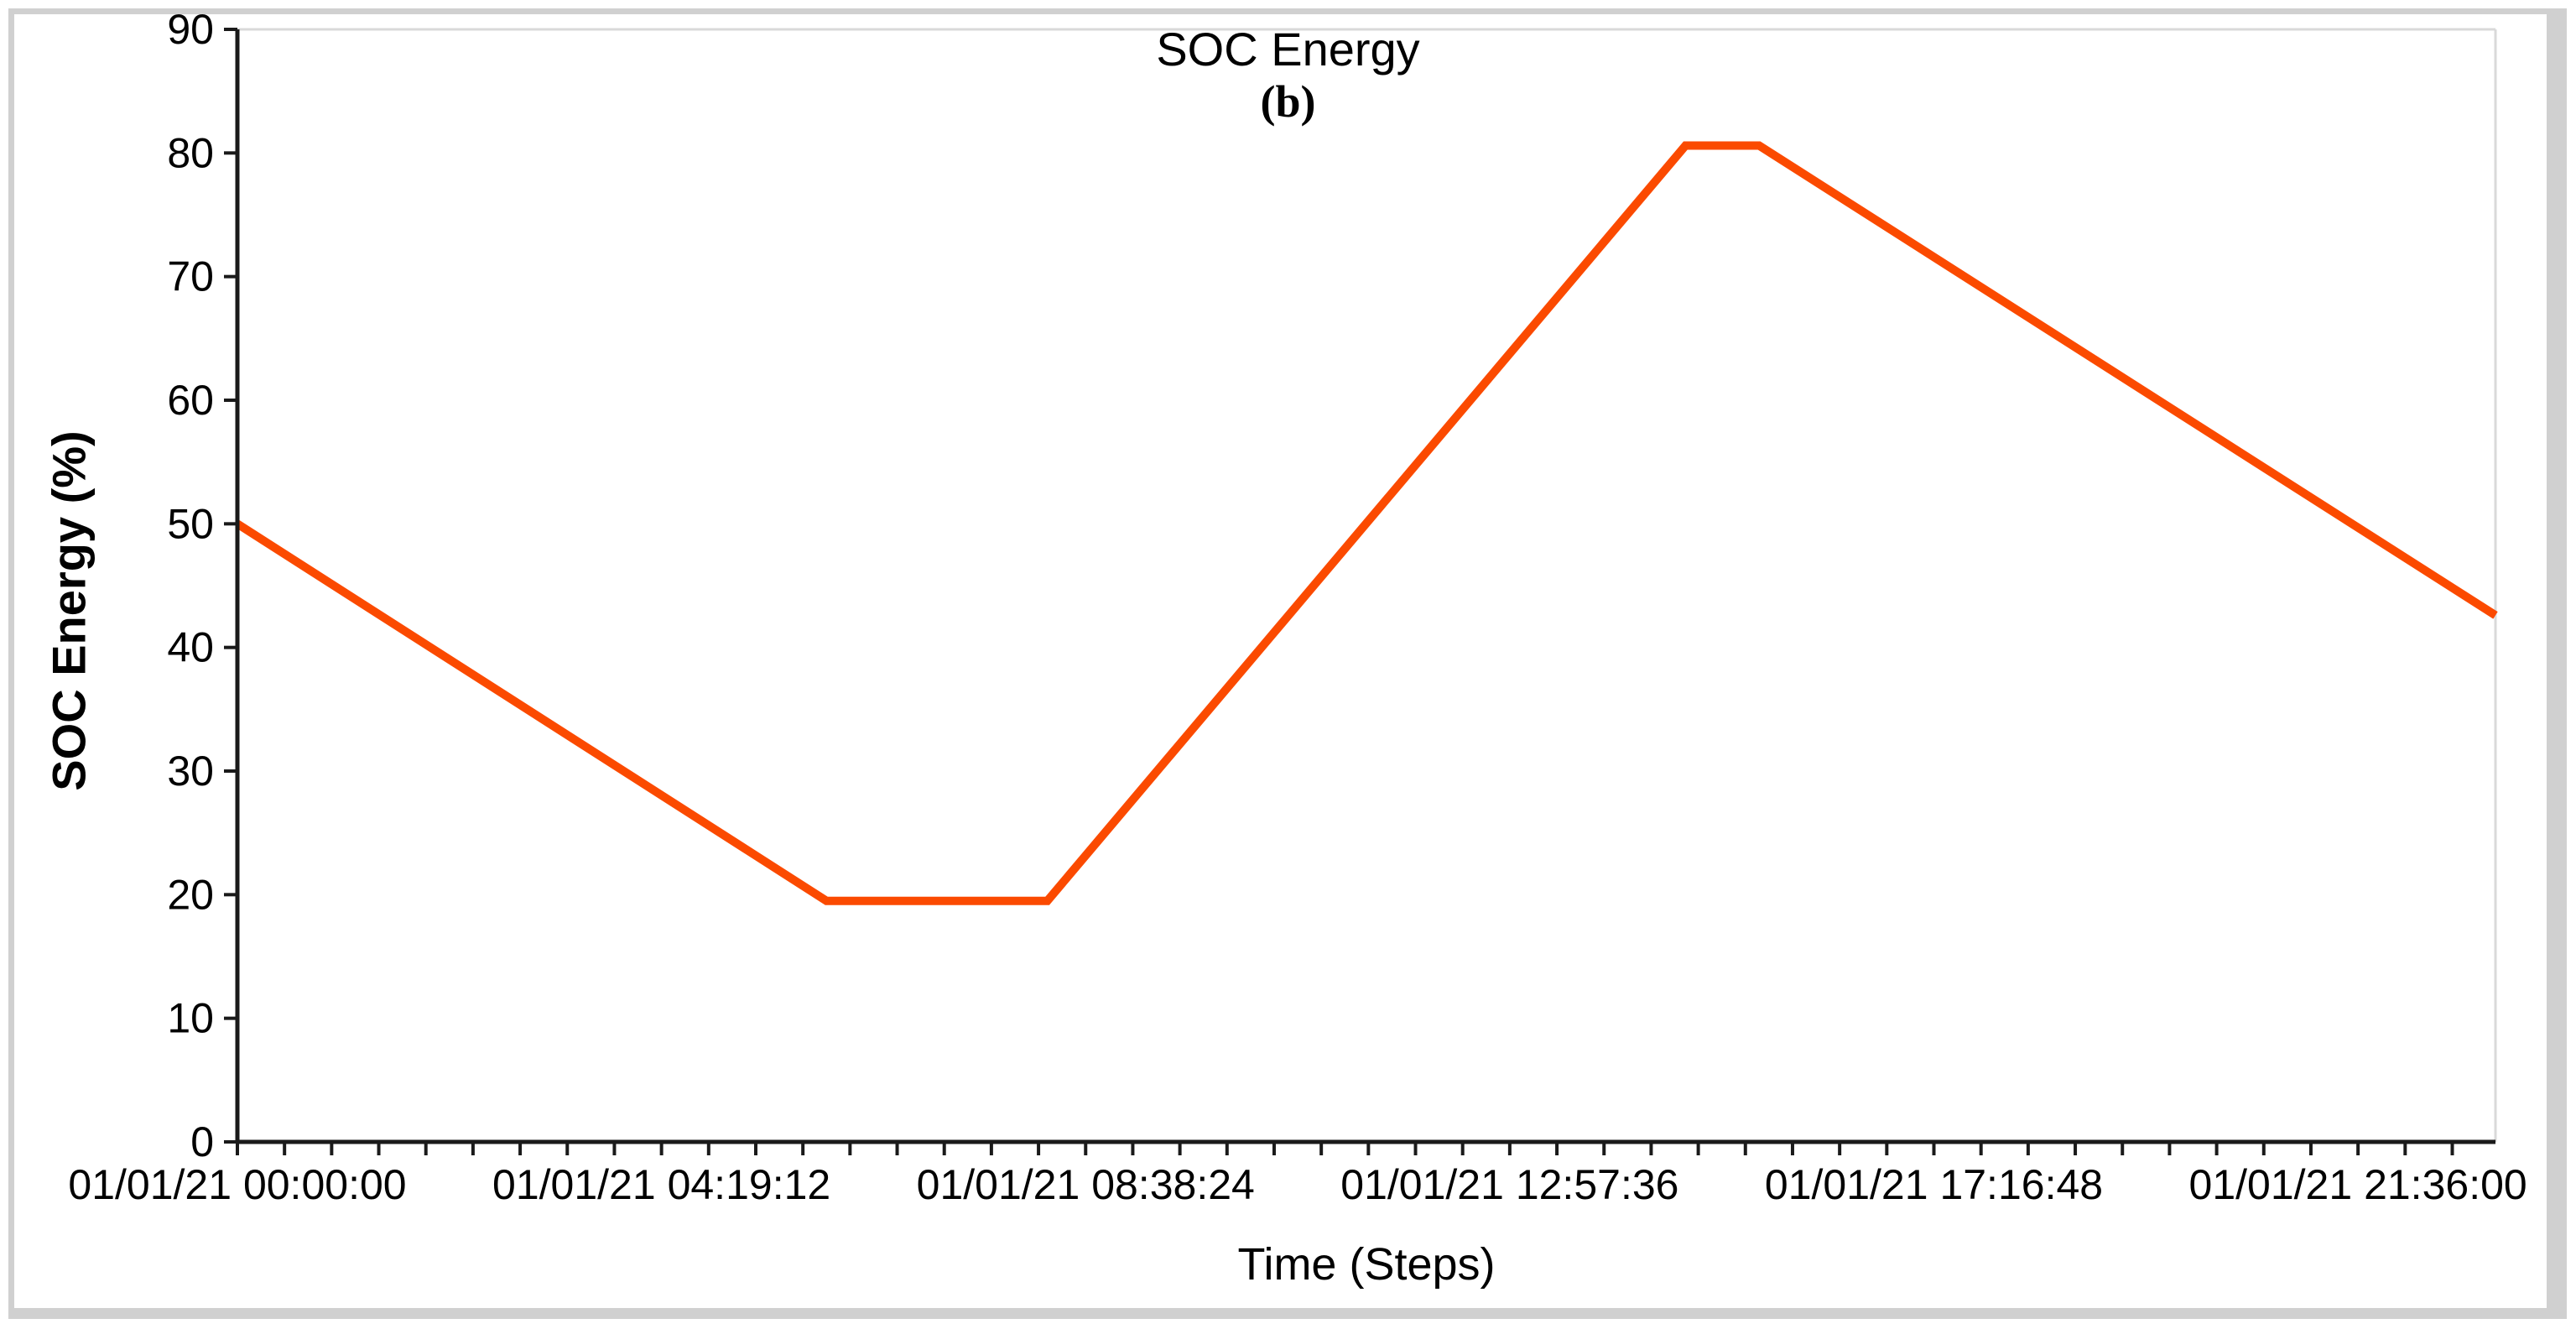 The height and width of the screenshot is (1329, 2576). Describe the element at coordinates (1288, 49) in the screenshot. I see `chart-title: SOC Energy` at that location.